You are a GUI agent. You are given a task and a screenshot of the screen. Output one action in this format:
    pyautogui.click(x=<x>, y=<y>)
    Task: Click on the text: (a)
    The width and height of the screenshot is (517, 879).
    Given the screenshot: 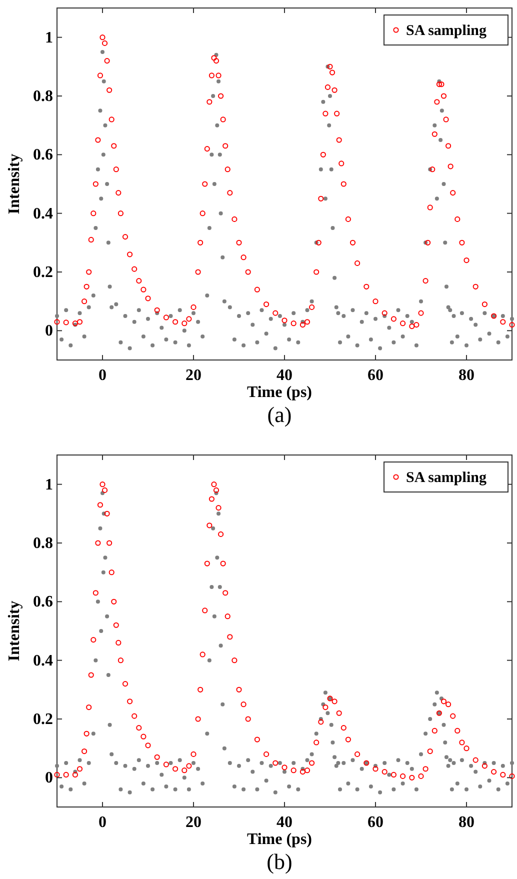 What is the action you would take?
    pyautogui.click(x=279, y=414)
    